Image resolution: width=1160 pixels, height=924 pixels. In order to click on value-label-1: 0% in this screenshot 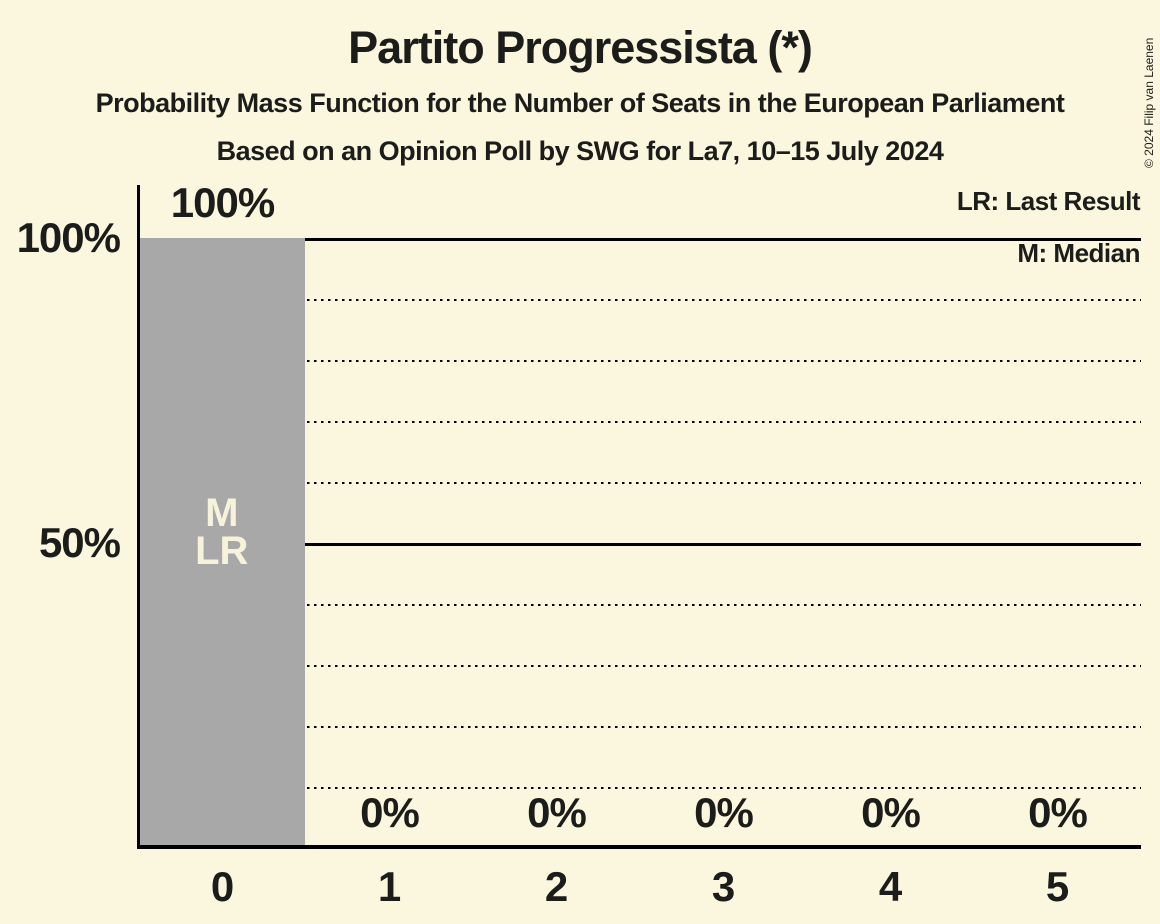, I will do `click(390, 812)`.